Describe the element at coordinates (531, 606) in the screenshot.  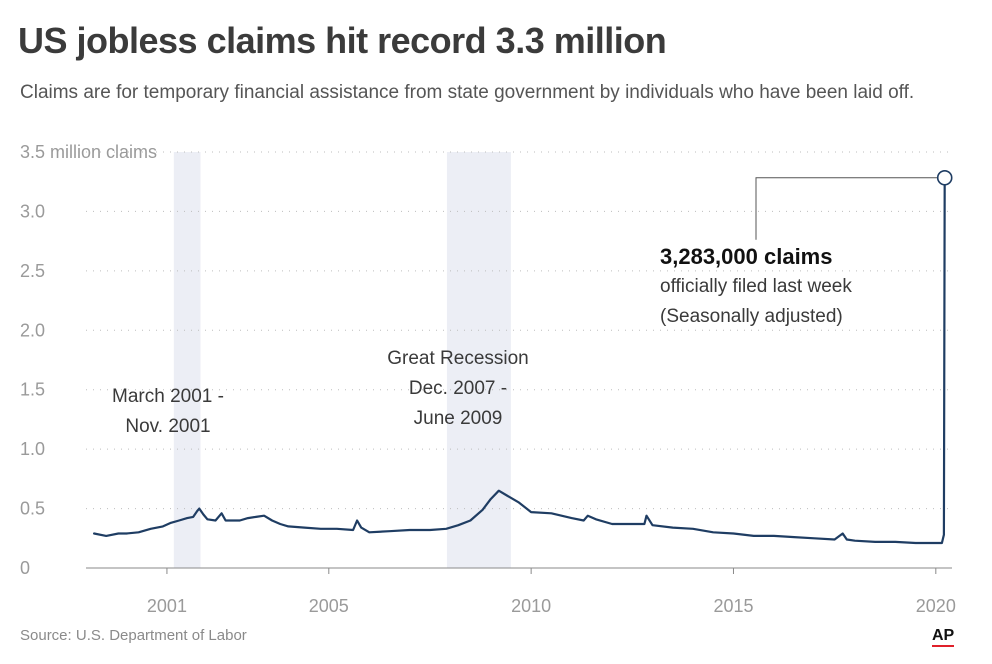
I see `x-tick-label: 2010` at that location.